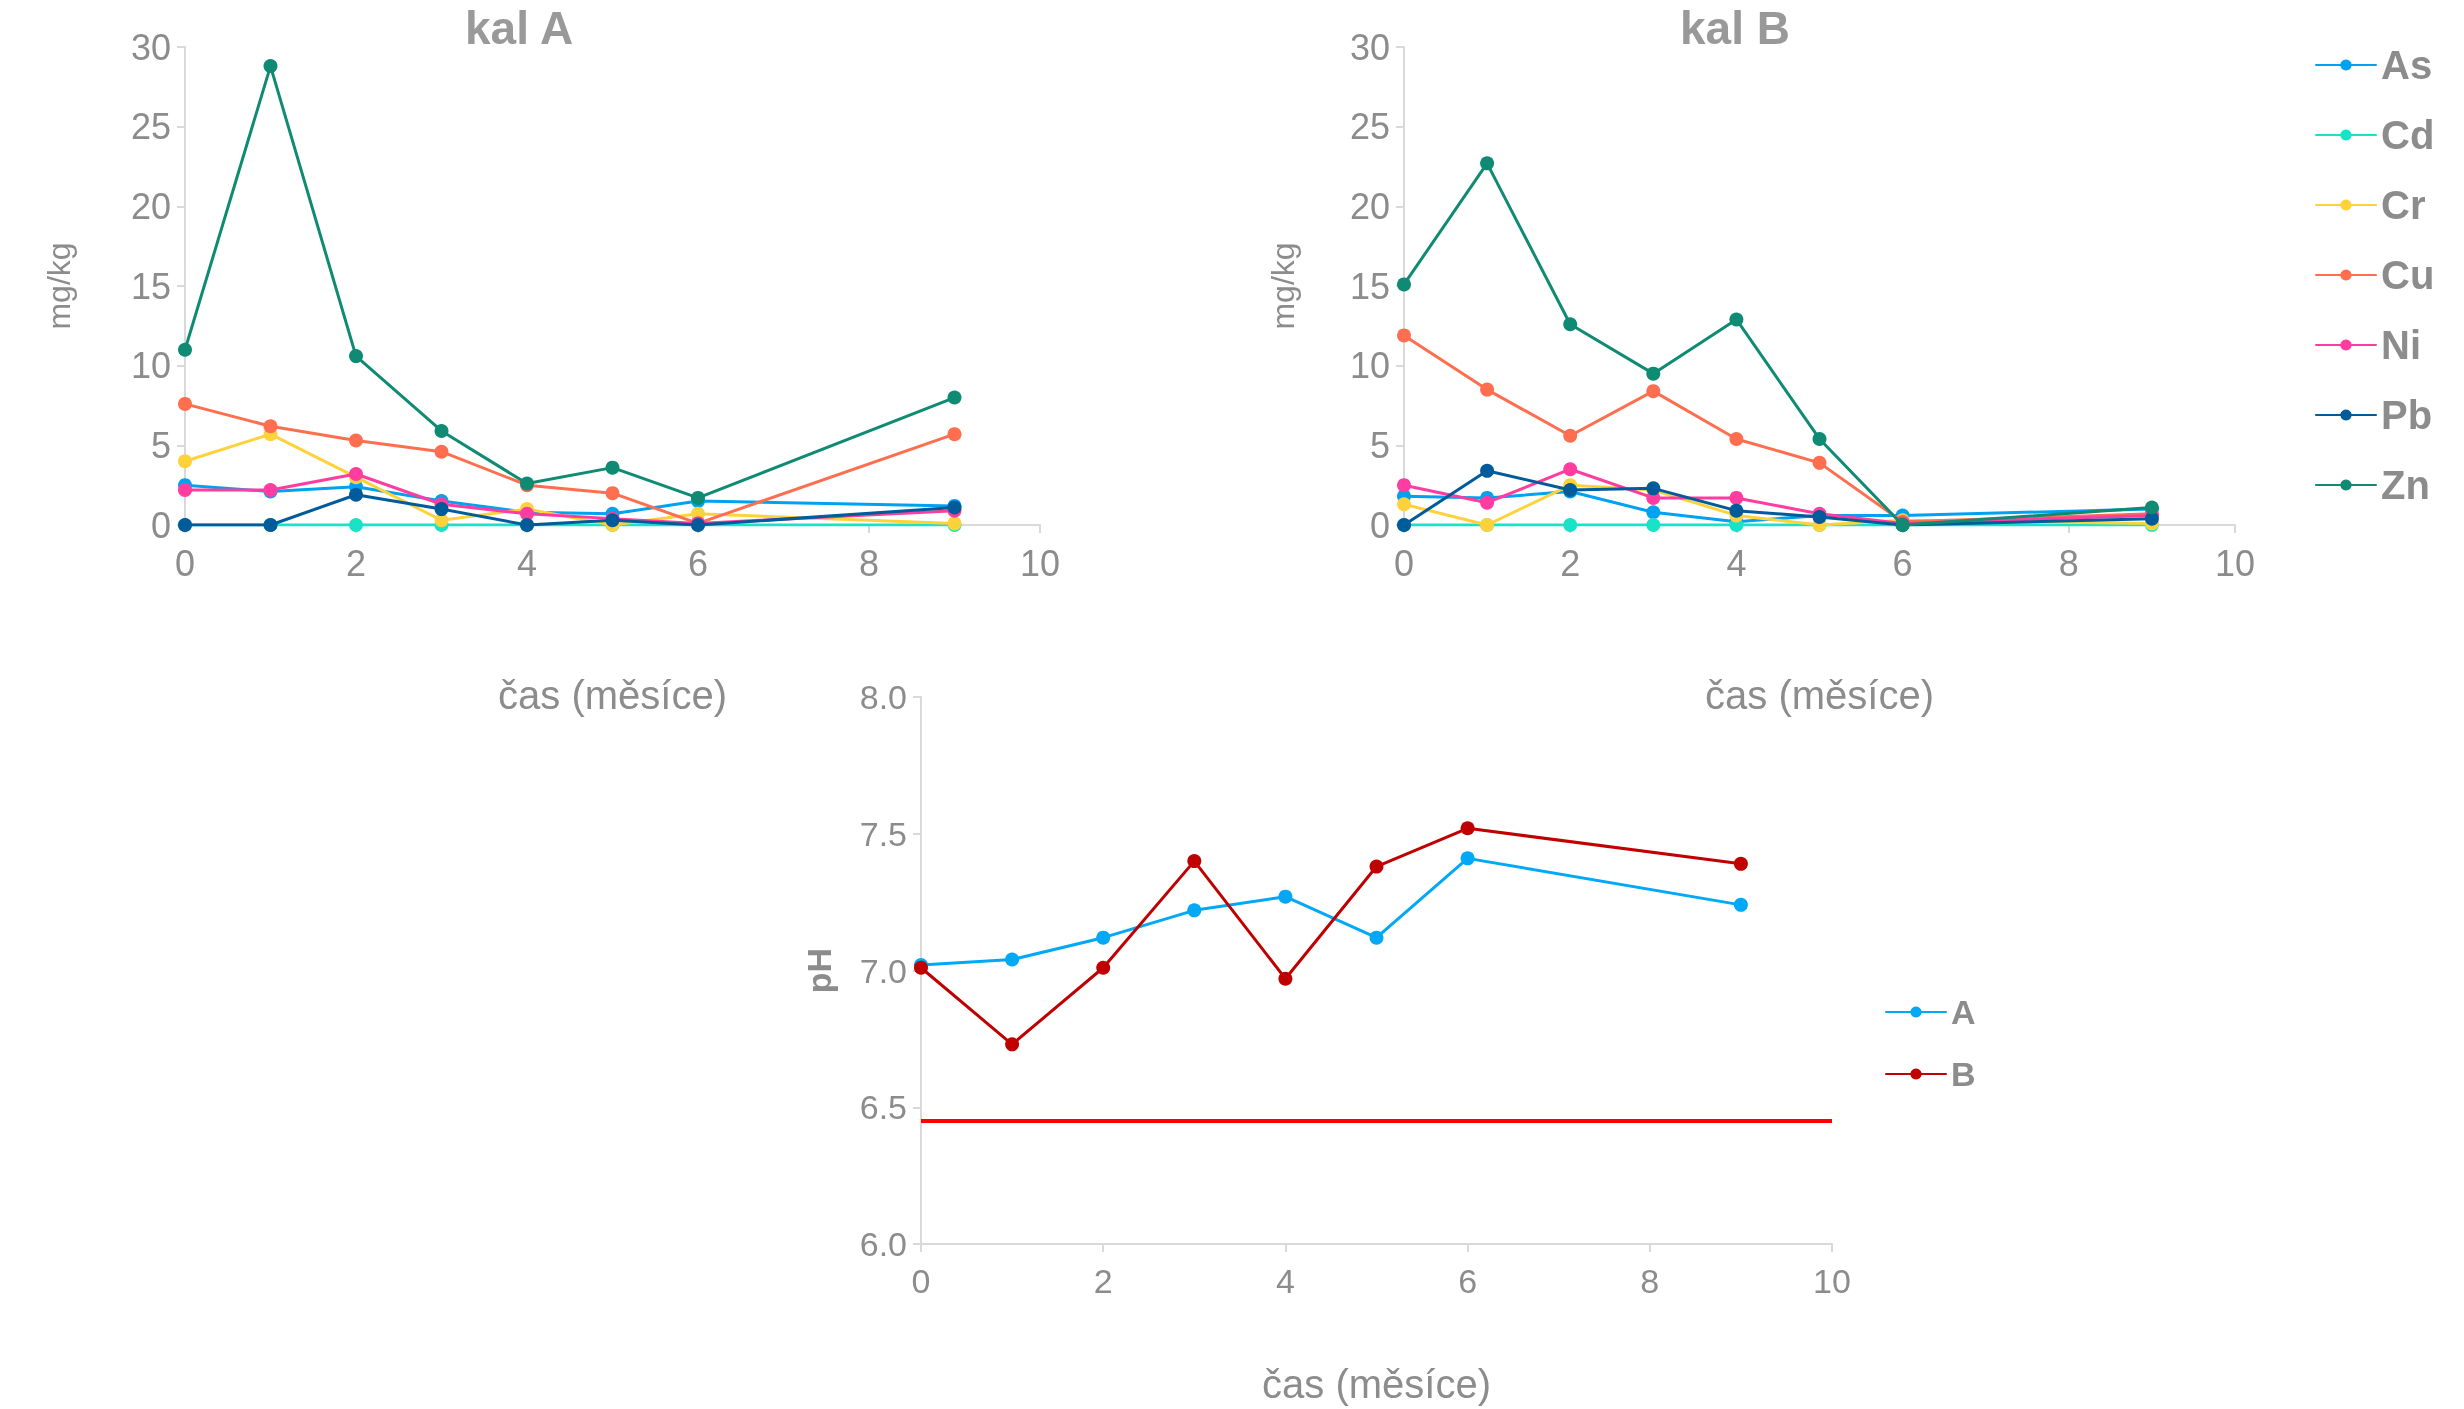 This screenshot has height=1409, width=2464. Describe the element at coordinates (1963, 1012) in the screenshot. I see `legend-label: A` at that location.